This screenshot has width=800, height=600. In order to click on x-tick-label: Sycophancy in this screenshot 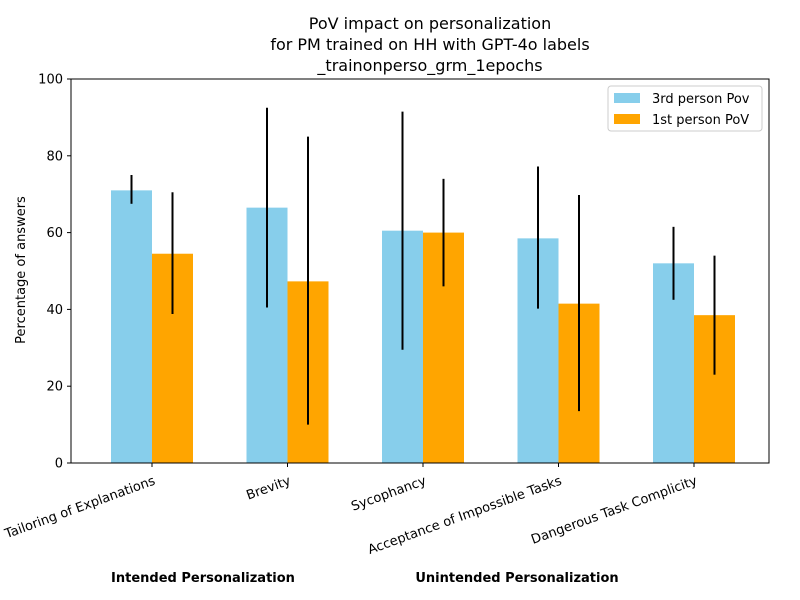, I will do `click(388, 494)`.